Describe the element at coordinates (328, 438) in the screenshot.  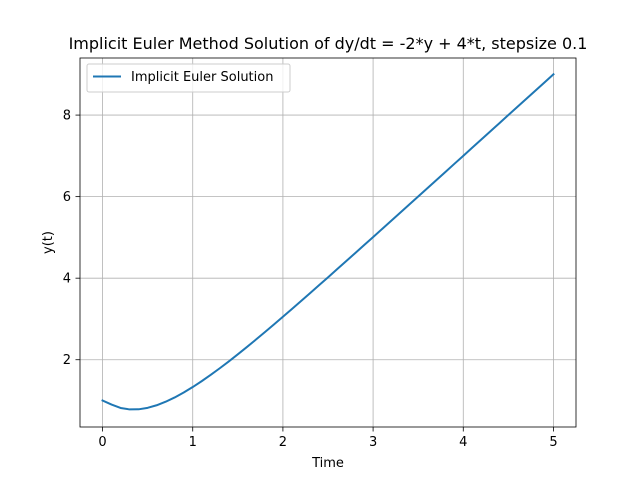
I see `x-axis-ticks: 0 1 2 3 4 5` at that location.